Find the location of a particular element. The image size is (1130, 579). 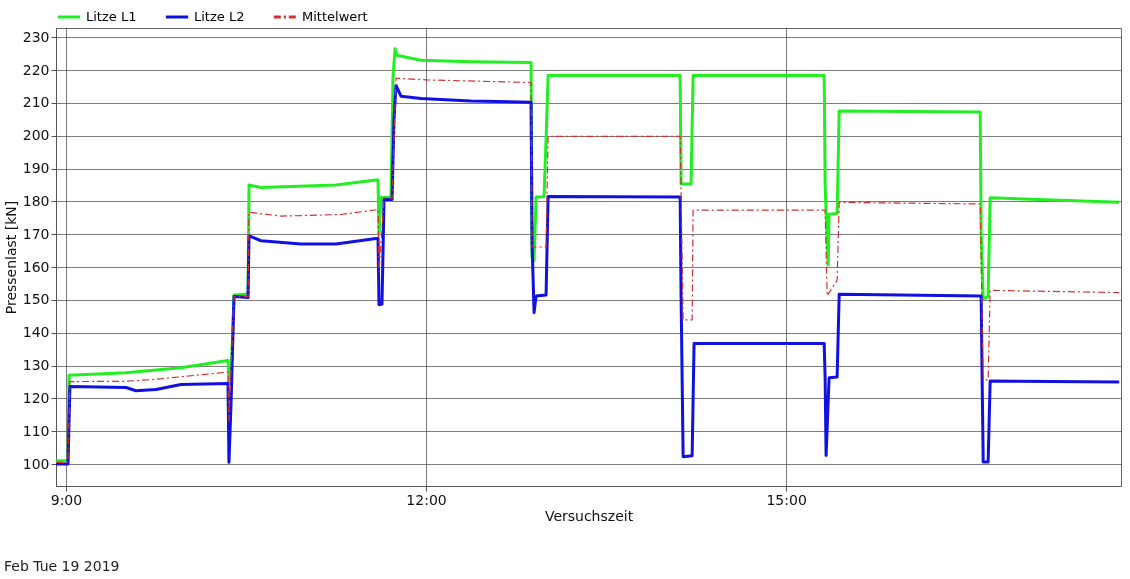

y-axis-title: Pressenlast [kN] is located at coordinates (10, 257).